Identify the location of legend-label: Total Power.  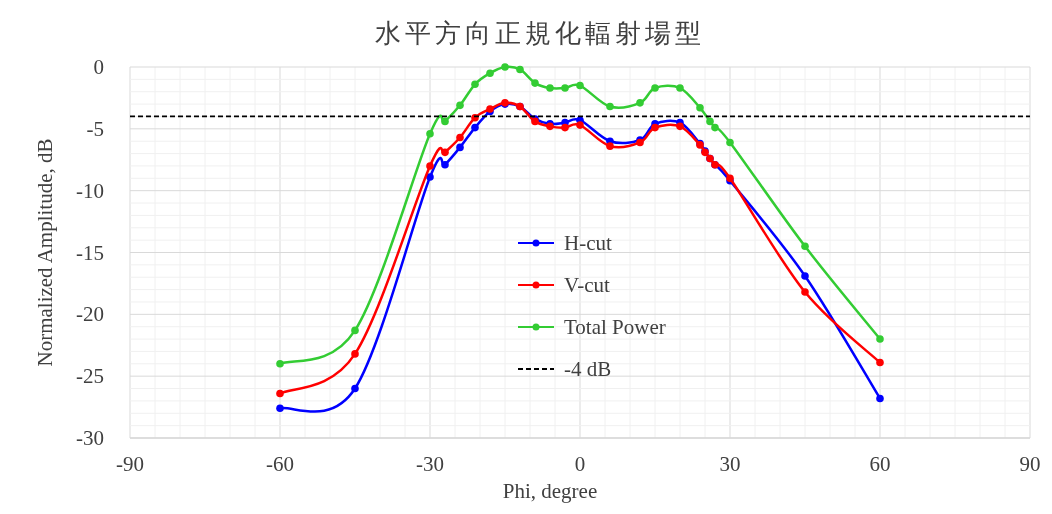
(615, 327).